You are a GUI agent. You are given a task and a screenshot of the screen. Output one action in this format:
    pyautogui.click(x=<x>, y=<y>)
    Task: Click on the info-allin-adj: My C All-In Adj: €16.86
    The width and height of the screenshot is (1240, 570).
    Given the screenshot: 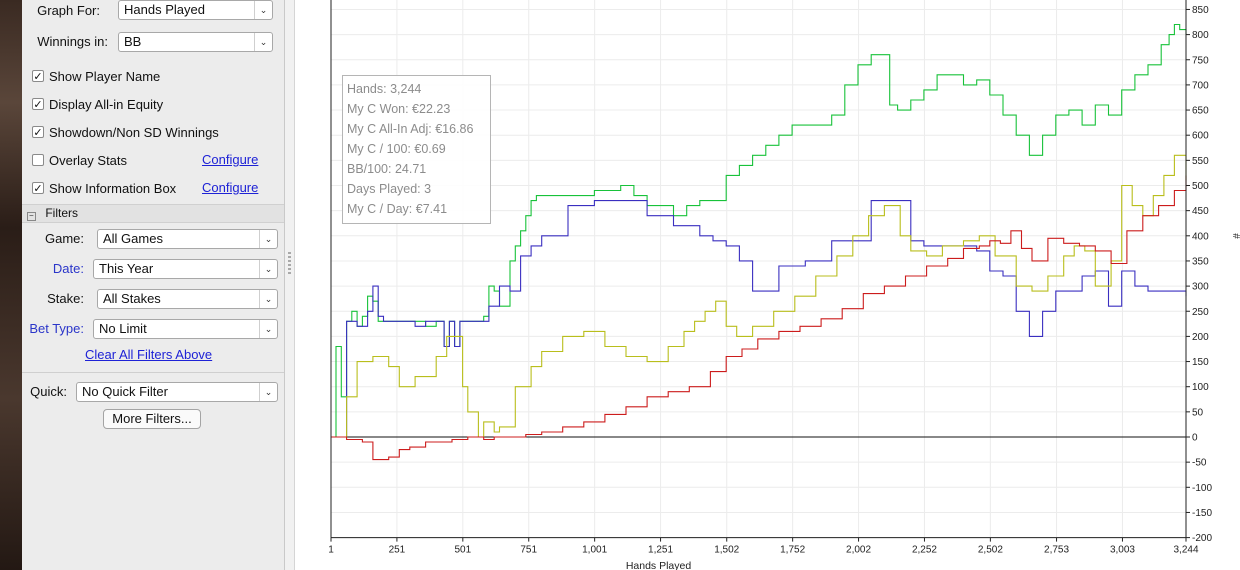 What is the action you would take?
    pyautogui.click(x=410, y=129)
    